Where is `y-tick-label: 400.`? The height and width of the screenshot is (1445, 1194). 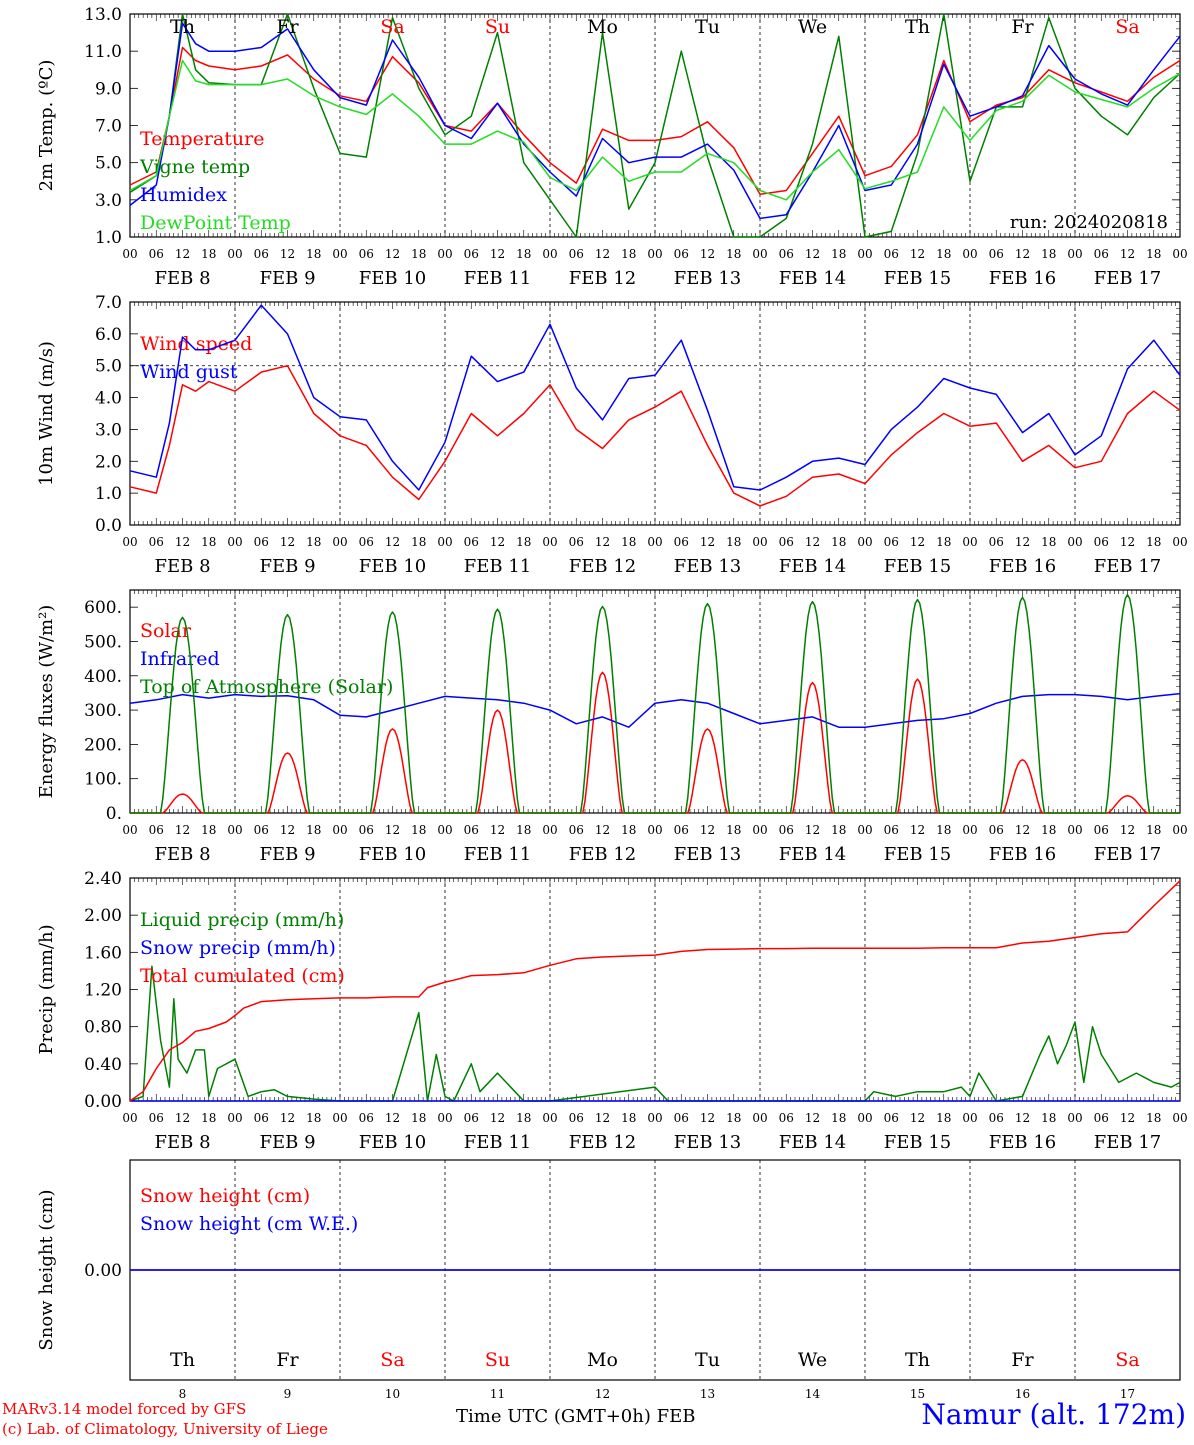 y-tick-label: 400. is located at coordinates (103, 677).